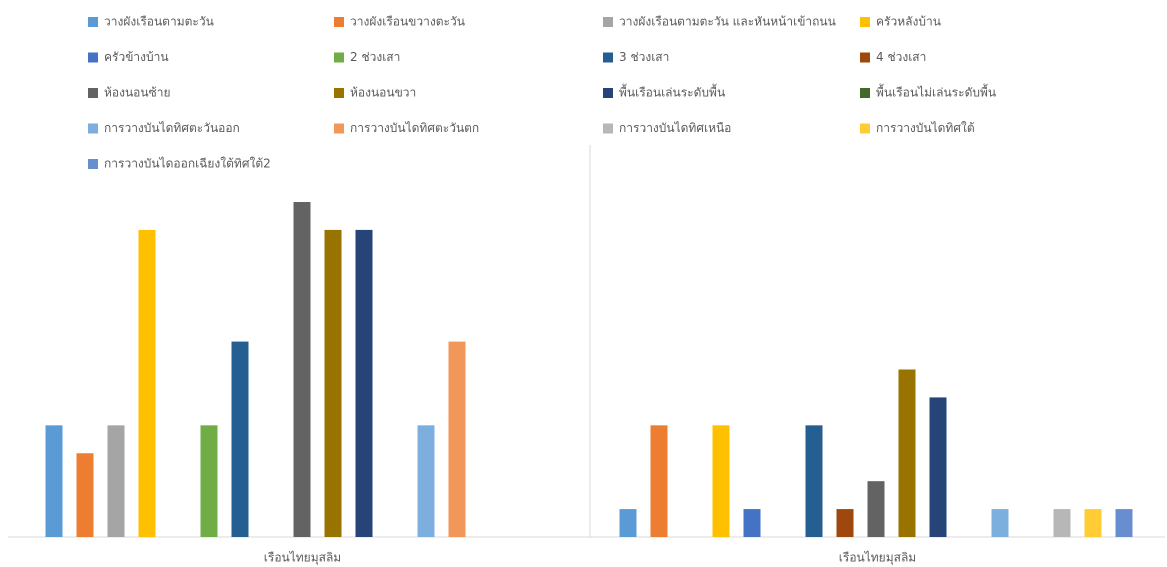 This screenshot has width=1167, height=567. I want to click on legend-label: วางผังเรือนตามตะวัน, so click(159, 22).